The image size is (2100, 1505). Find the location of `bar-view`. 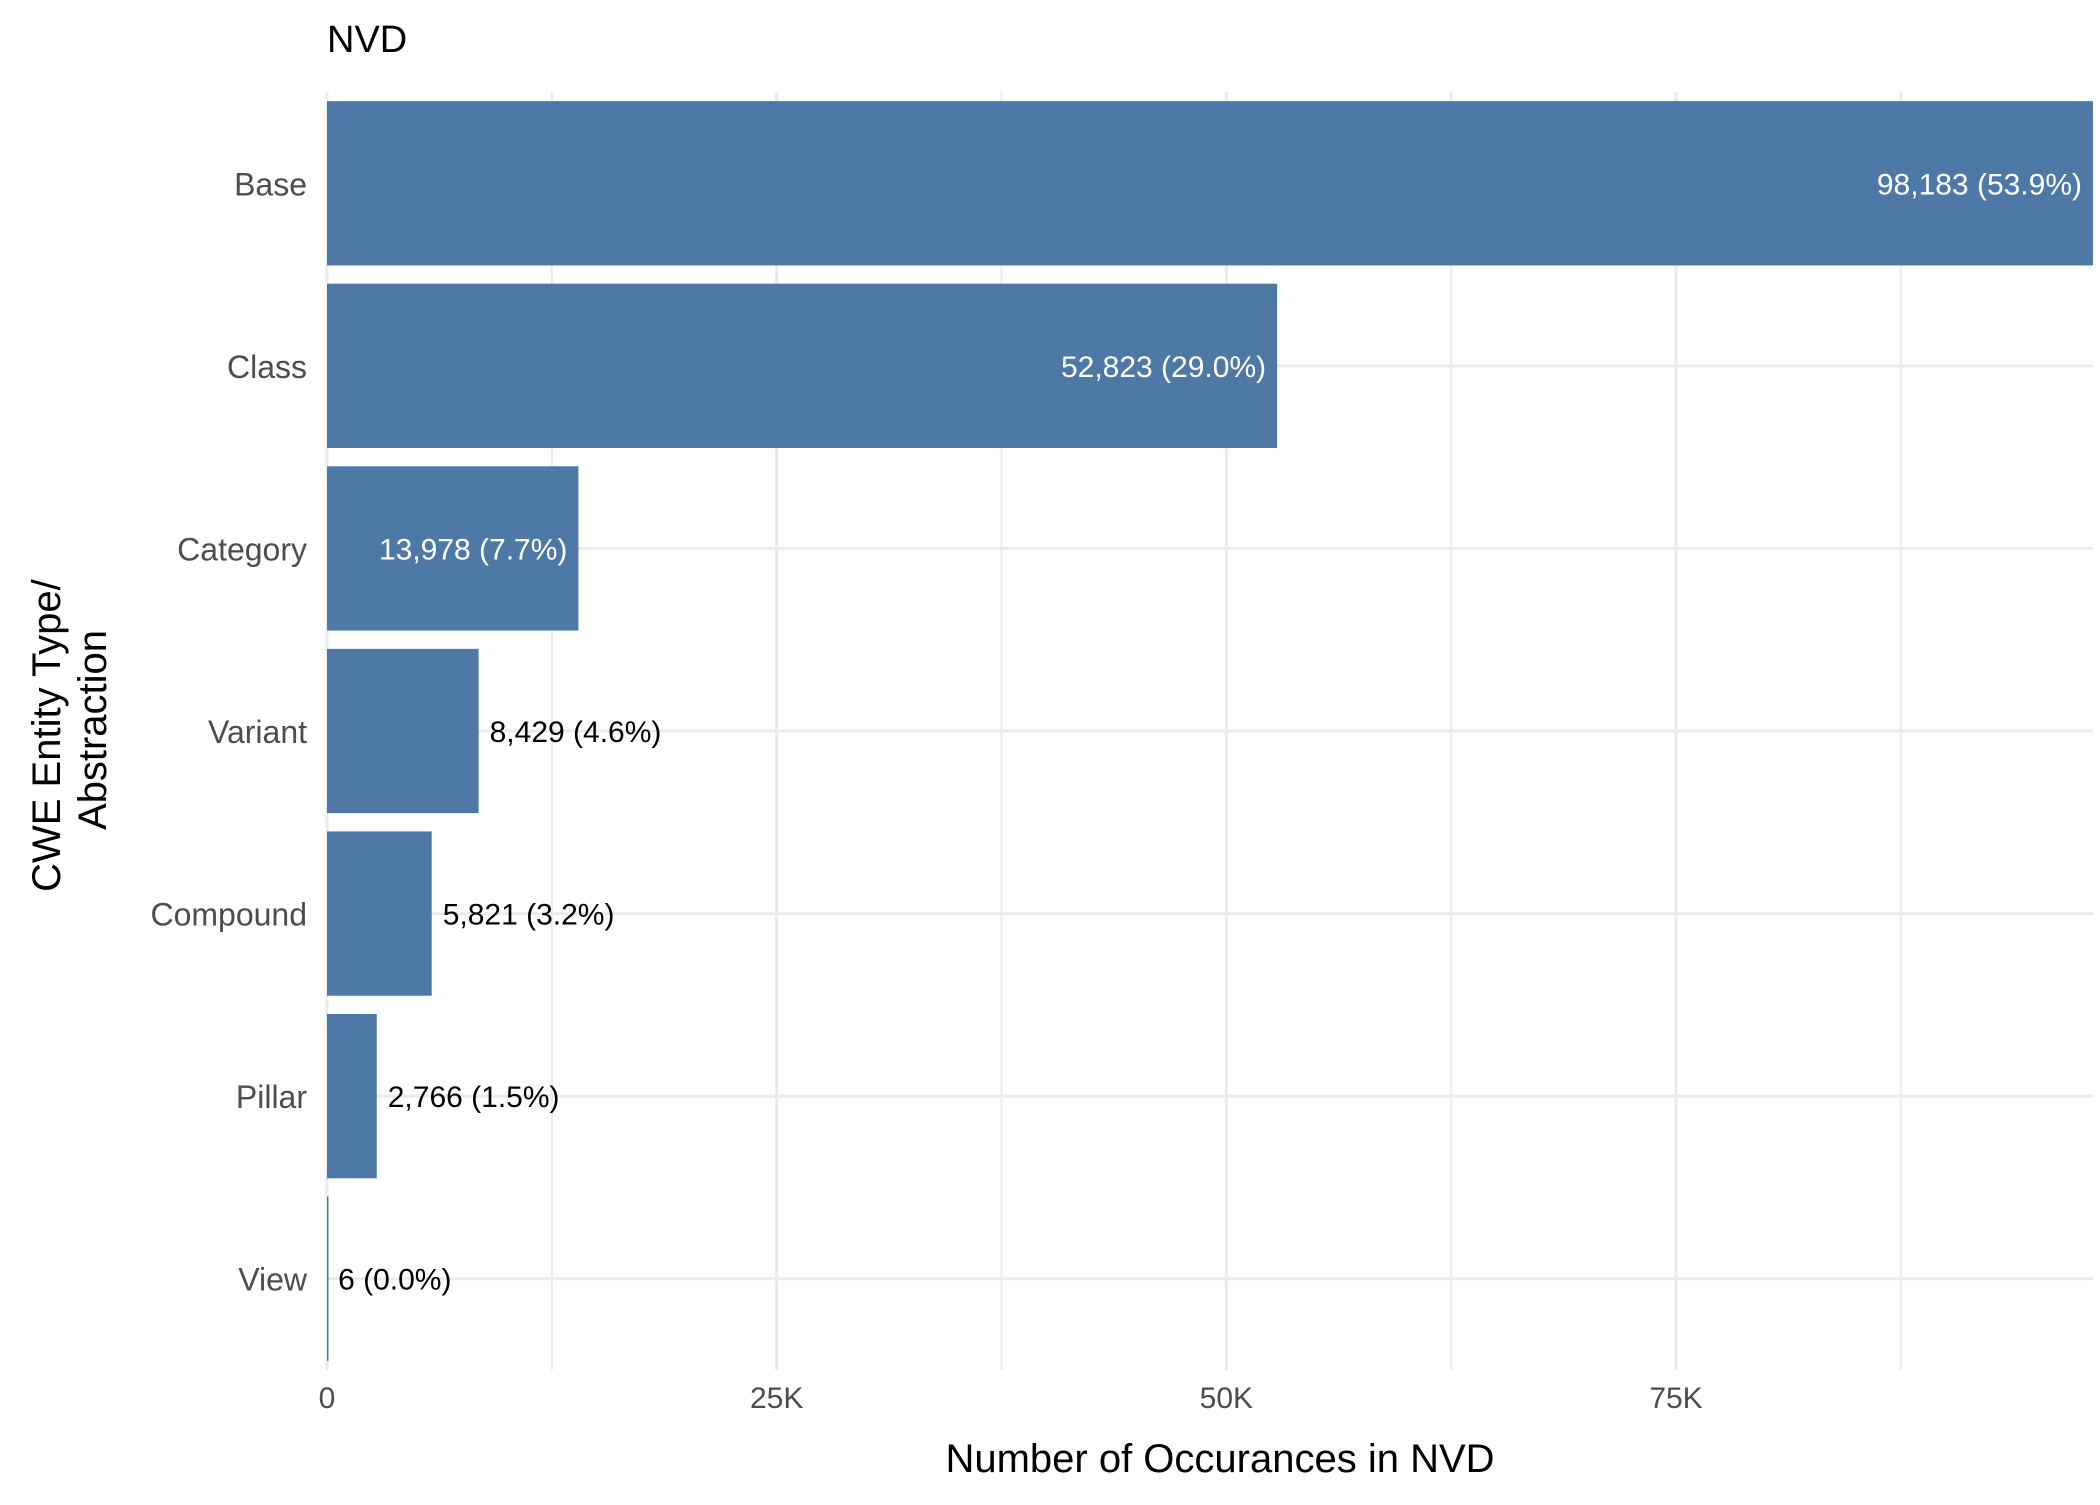

bar-view is located at coordinates (328, 1278).